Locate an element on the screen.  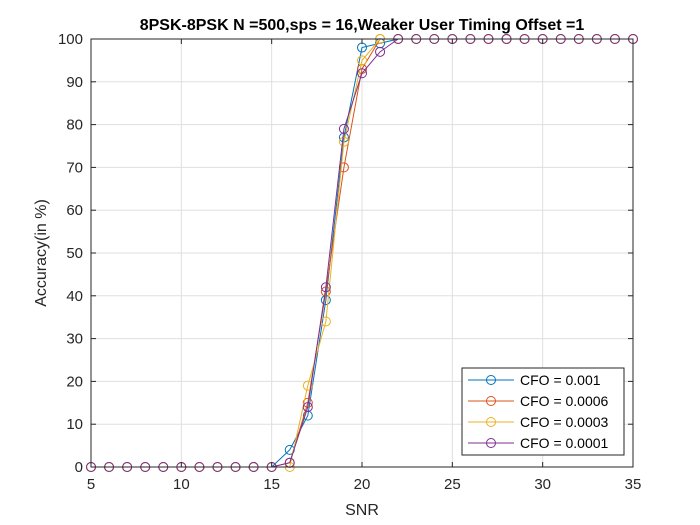
legend-label: CFO = 0.0006 is located at coordinates (564, 401).